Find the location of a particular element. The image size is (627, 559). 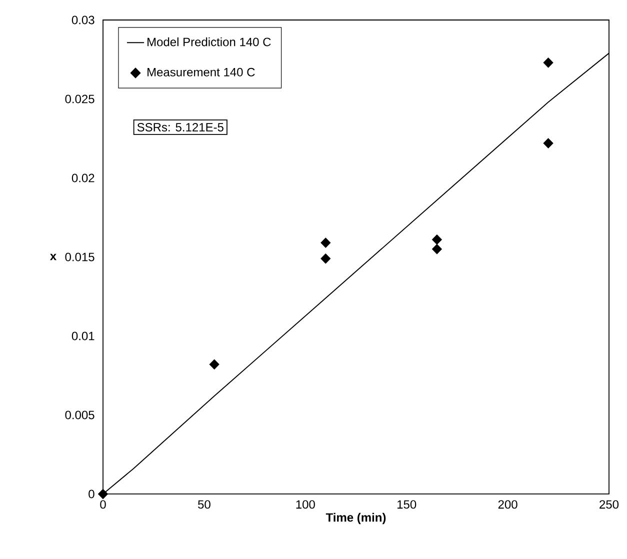

x-axis-title: Time (min) is located at coordinates (356, 518).